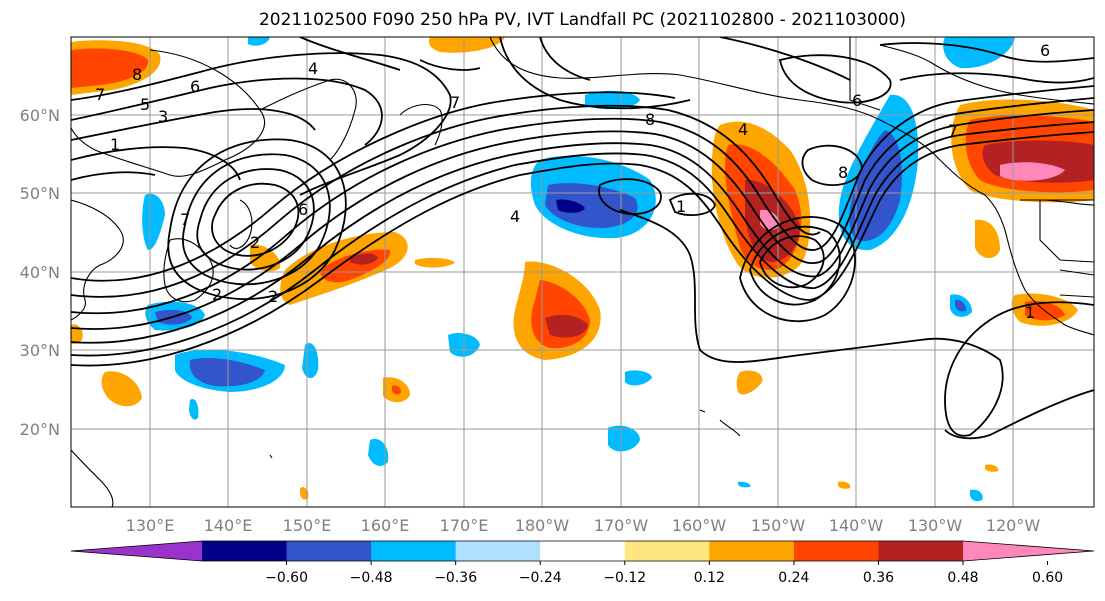 The width and height of the screenshot is (1105, 601). What do you see at coordinates (40, 193) in the screenshot?
I see `lat-label-50n: 50°N` at bounding box center [40, 193].